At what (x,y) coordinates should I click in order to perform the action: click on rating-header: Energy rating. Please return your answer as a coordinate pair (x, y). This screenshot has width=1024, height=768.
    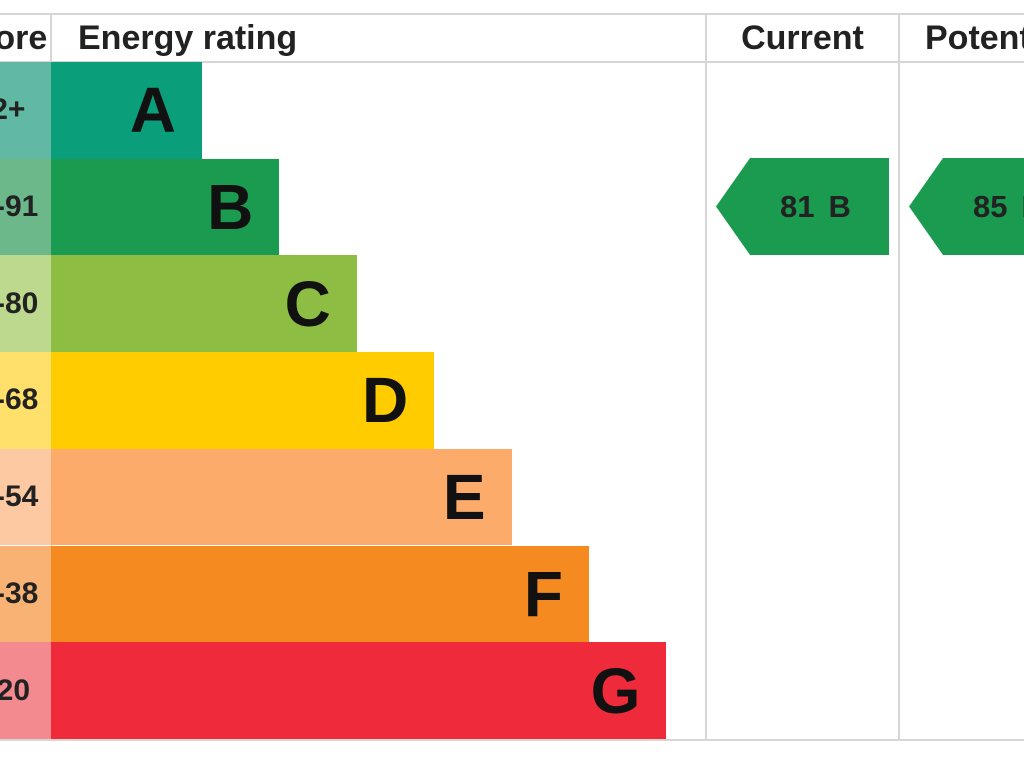
    Looking at the image, I should click on (188, 38).